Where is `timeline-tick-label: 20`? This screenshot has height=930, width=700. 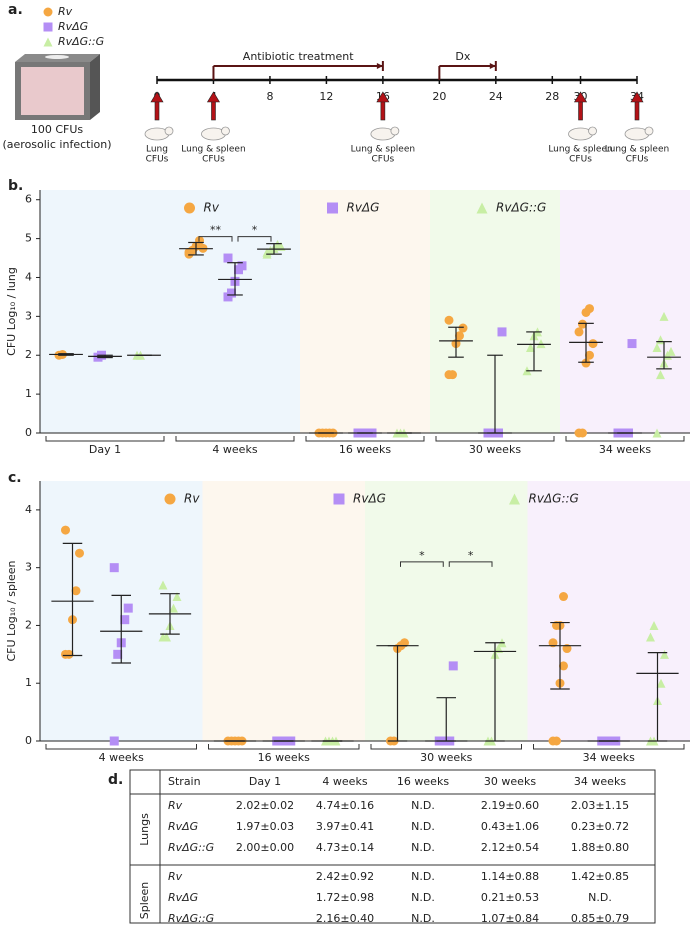
timeline-tick-label: 20 is located at coordinates (439, 96).